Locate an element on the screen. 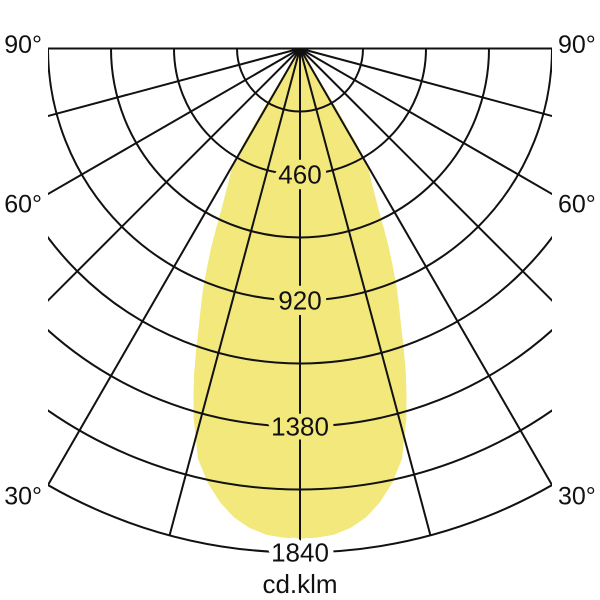 The image size is (600, 600). radial-tick-label-920: 920 is located at coordinates (299, 301).